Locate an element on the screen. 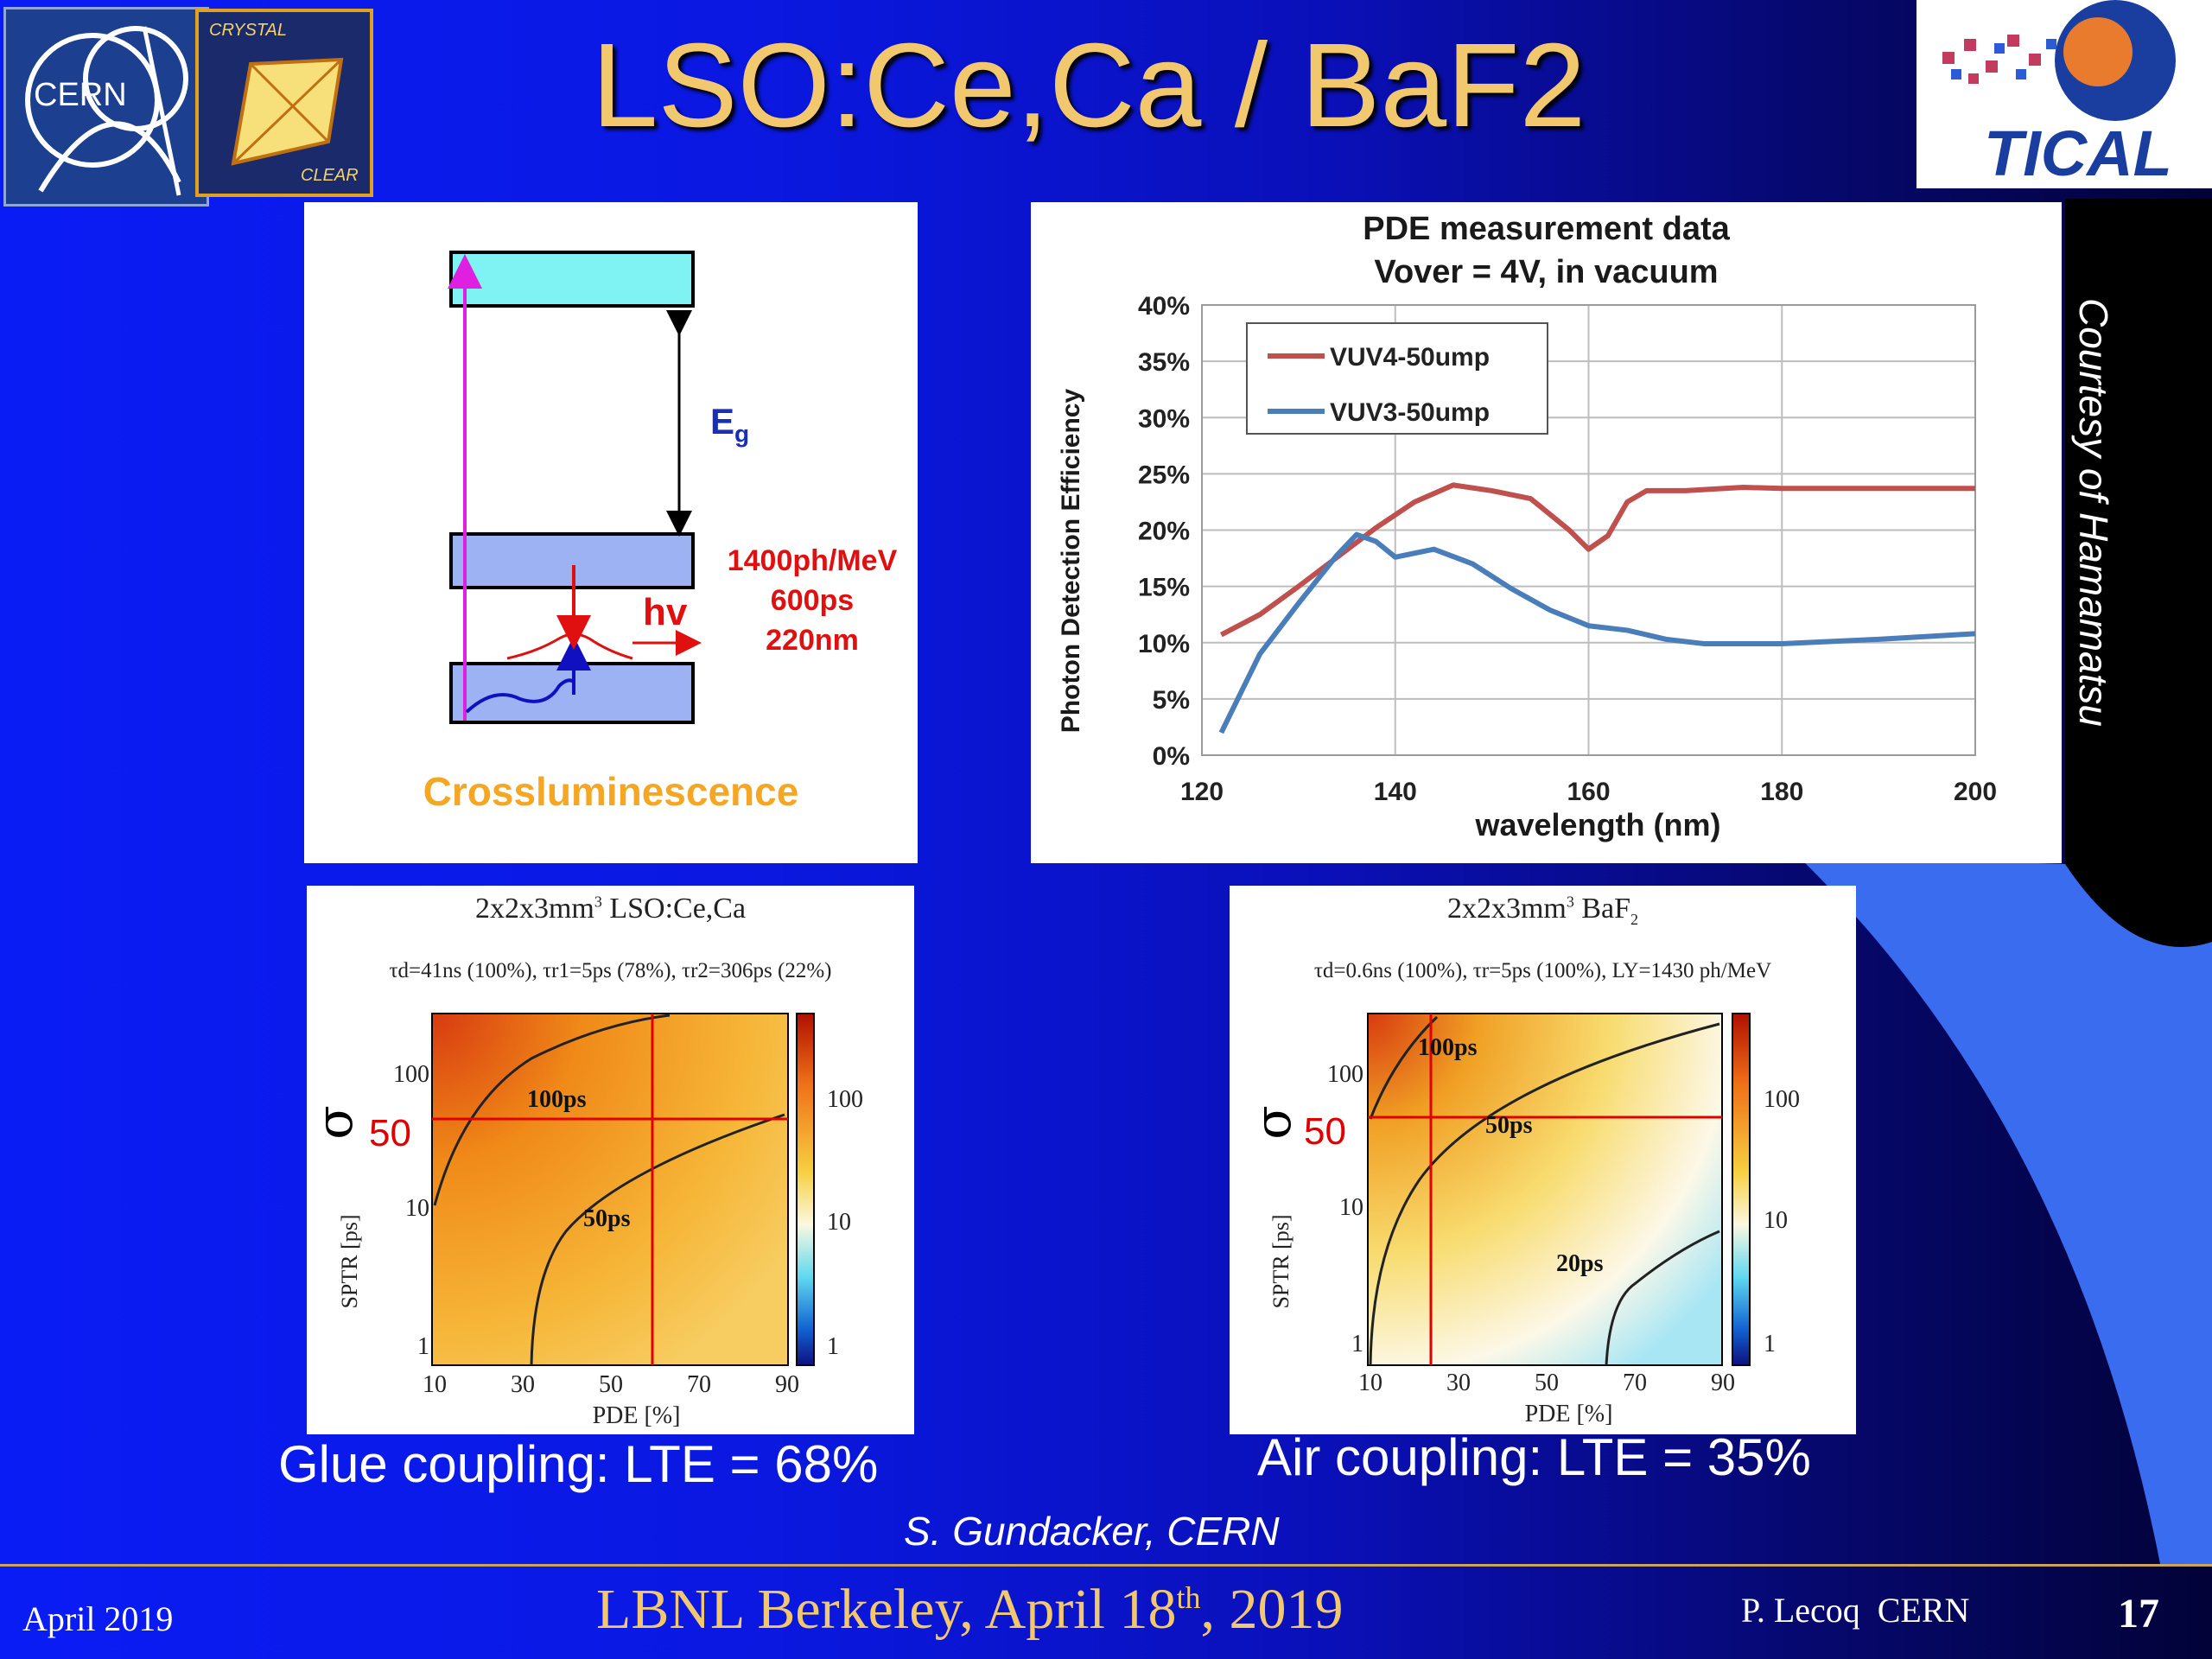  pde-ylabel: Photon Detection Efficiency is located at coordinates (1071, 561).